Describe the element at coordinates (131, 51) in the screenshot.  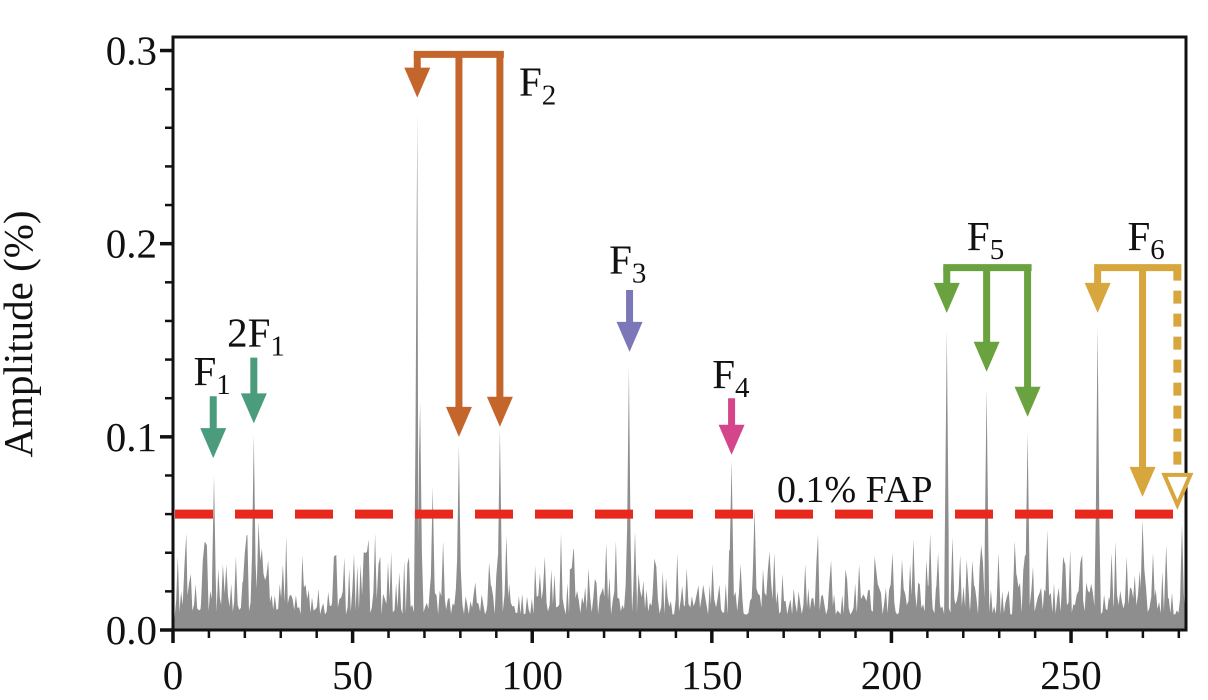
I see `y-tick-label: 0.3` at that location.